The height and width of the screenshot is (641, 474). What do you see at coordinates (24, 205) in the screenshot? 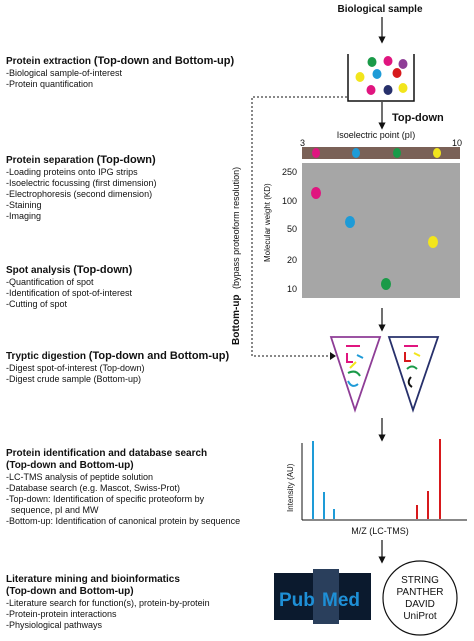
I see `list-item: -Staining` at bounding box center [24, 205].